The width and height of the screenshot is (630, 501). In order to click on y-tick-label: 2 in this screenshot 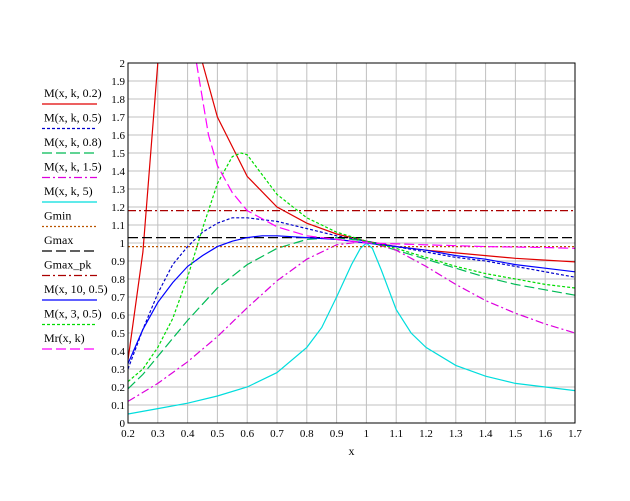, I will do `click(123, 64)`.